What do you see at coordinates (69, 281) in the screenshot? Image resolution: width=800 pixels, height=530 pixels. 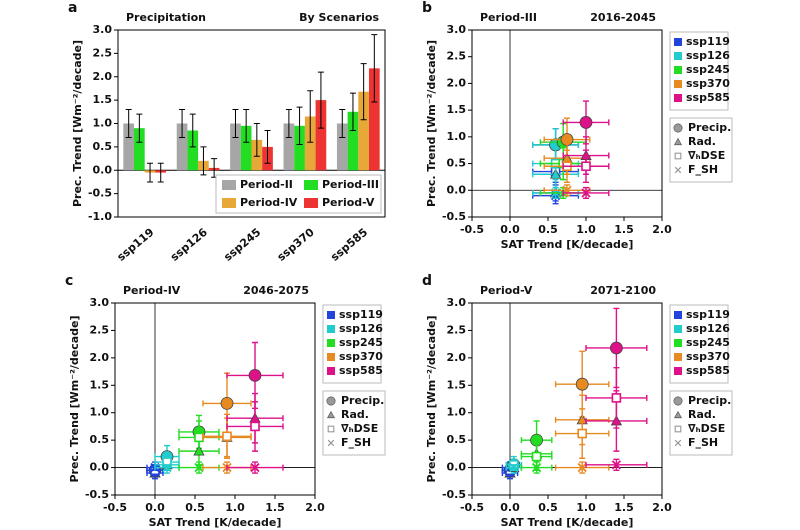 I see `panel-label: c` at bounding box center [69, 281].